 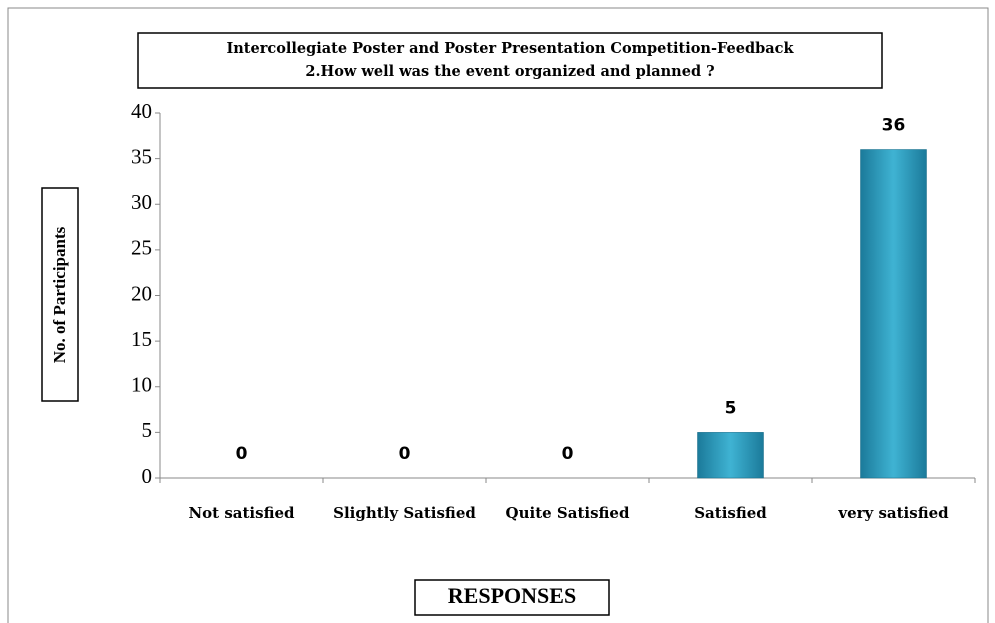 What do you see at coordinates (510, 60) in the screenshot?
I see `title-box` at bounding box center [510, 60].